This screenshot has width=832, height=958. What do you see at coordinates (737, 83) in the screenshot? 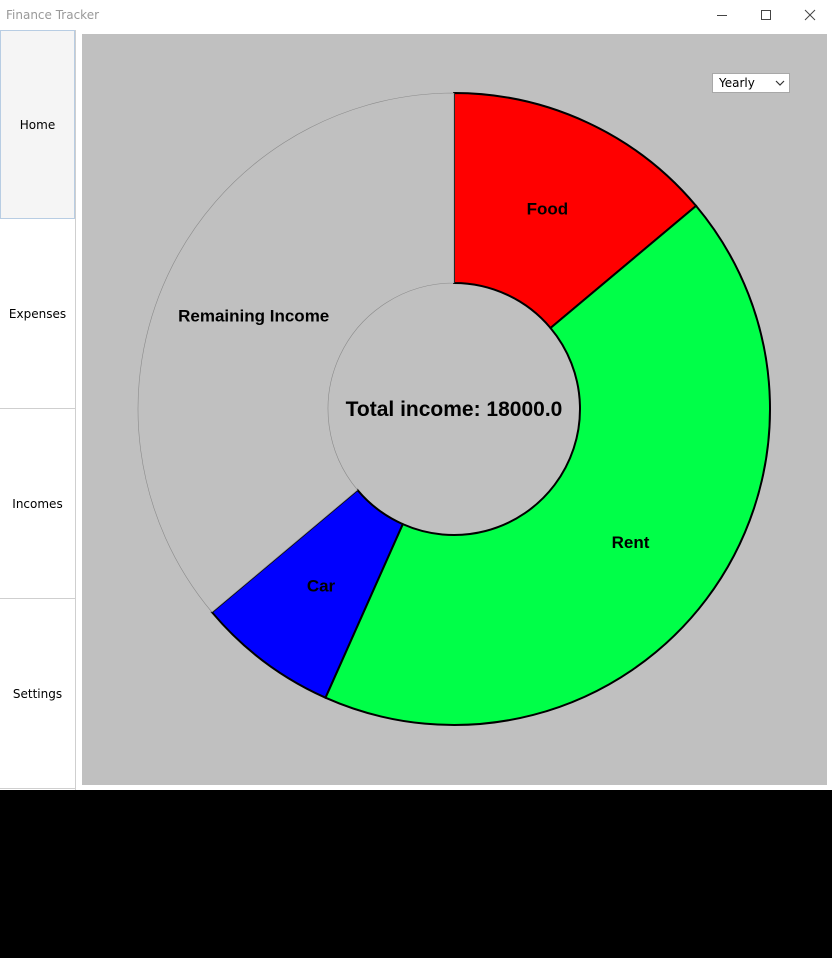
I see `period-select-value: Yearly` at bounding box center [737, 83].